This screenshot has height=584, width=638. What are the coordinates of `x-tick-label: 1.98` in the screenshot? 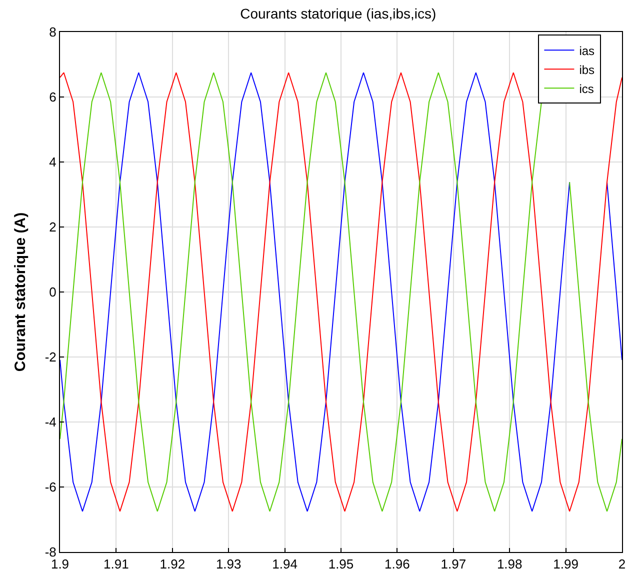 It's located at (509, 564).